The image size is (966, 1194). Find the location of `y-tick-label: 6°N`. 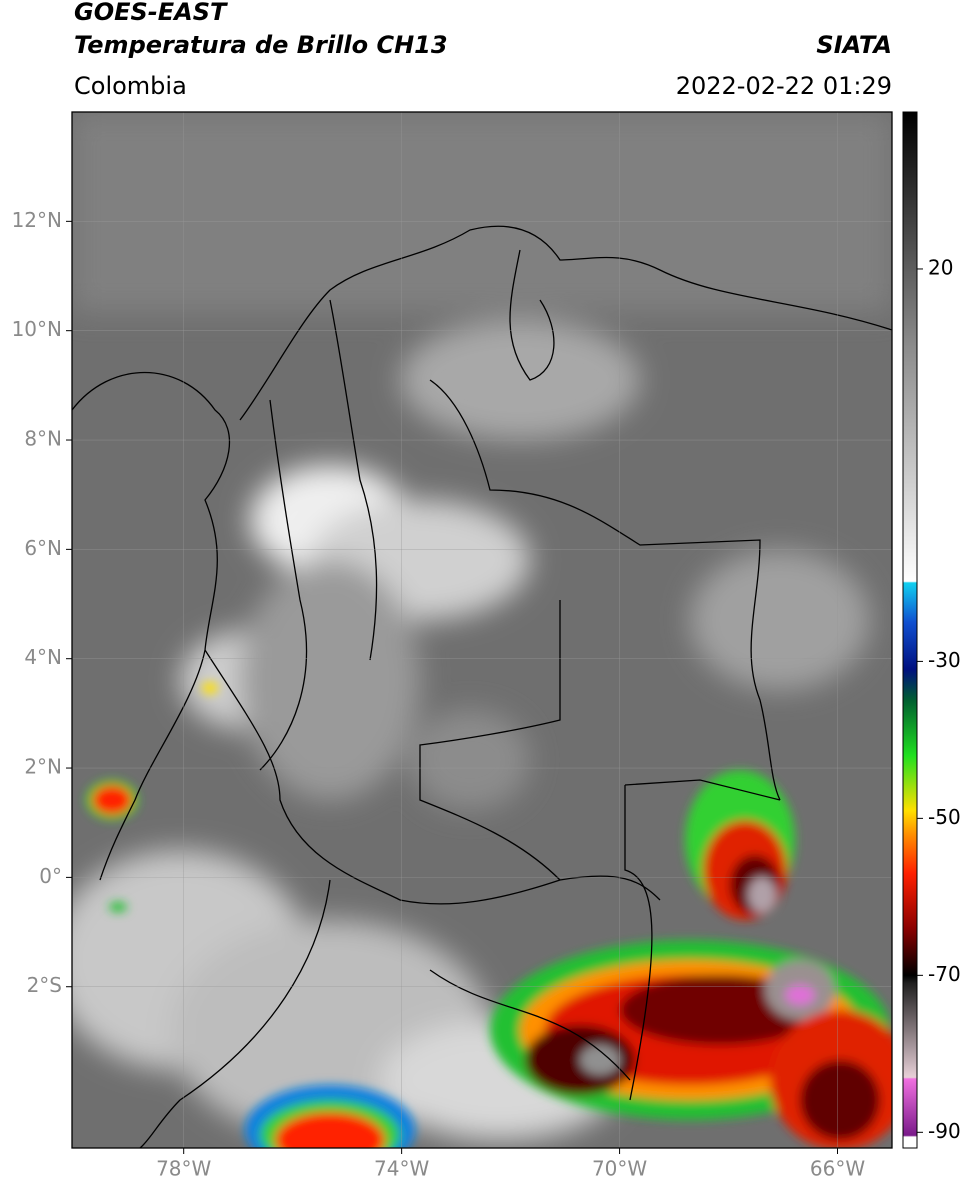

y-tick-label: 6°N is located at coordinates (43, 548).